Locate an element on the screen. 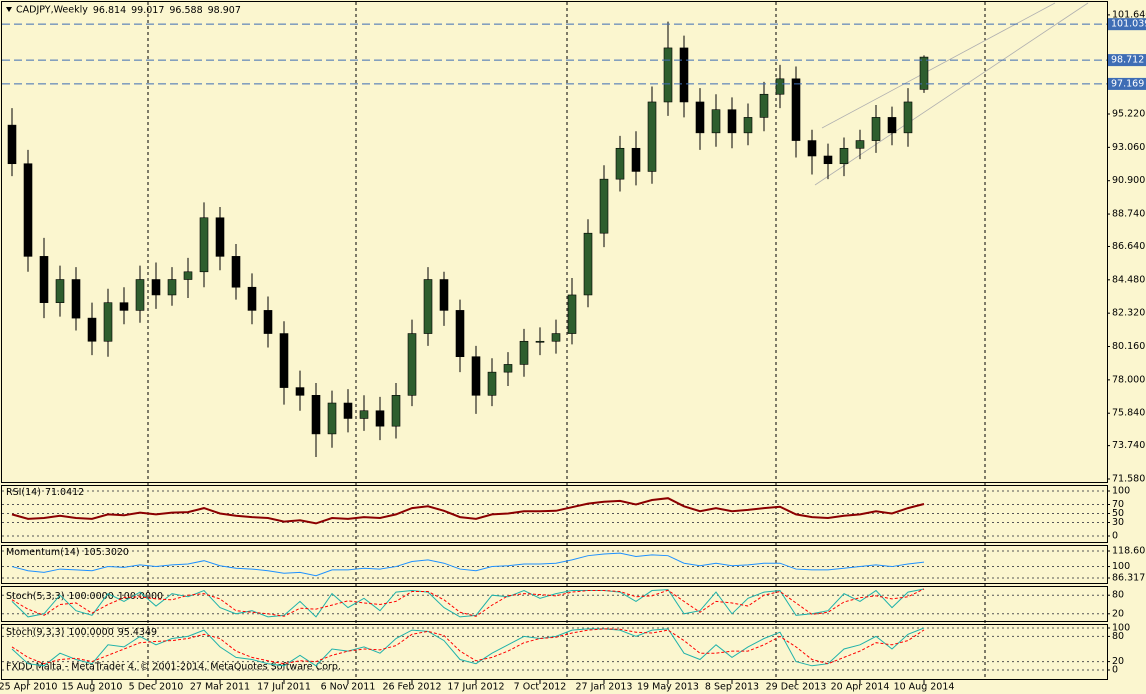 Image resolution: width=1146 pixels, height=694 pixels. y-tick-label: 80 is located at coordinates (1118, 636).